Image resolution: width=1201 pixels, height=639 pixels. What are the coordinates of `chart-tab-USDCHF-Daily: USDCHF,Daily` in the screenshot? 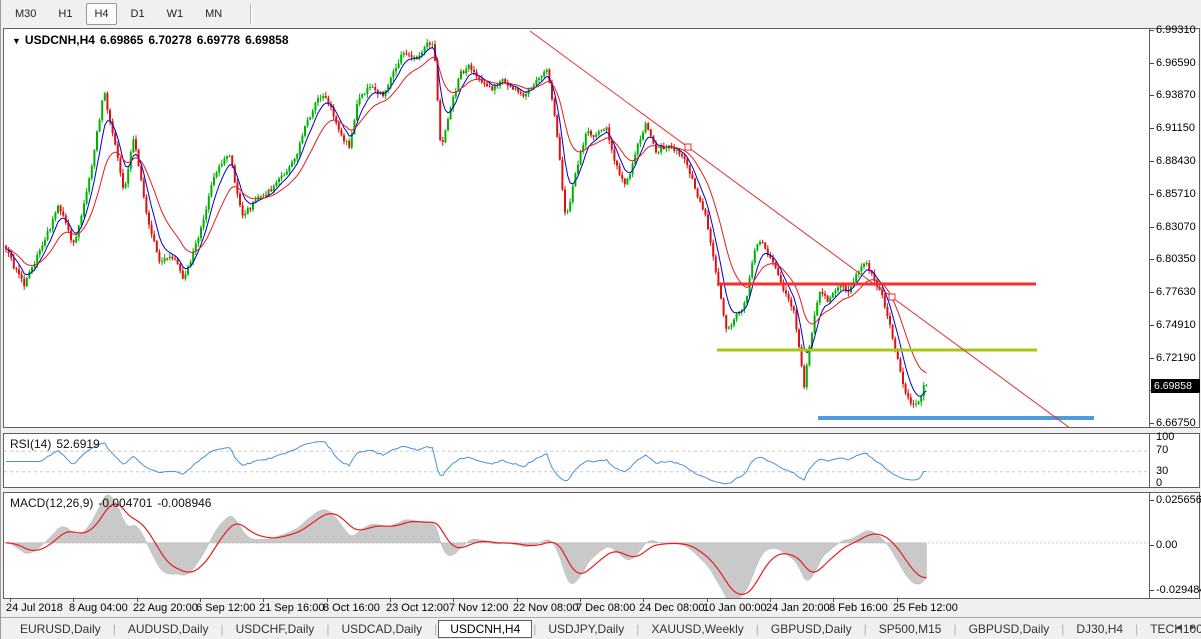 It's located at (275, 628).